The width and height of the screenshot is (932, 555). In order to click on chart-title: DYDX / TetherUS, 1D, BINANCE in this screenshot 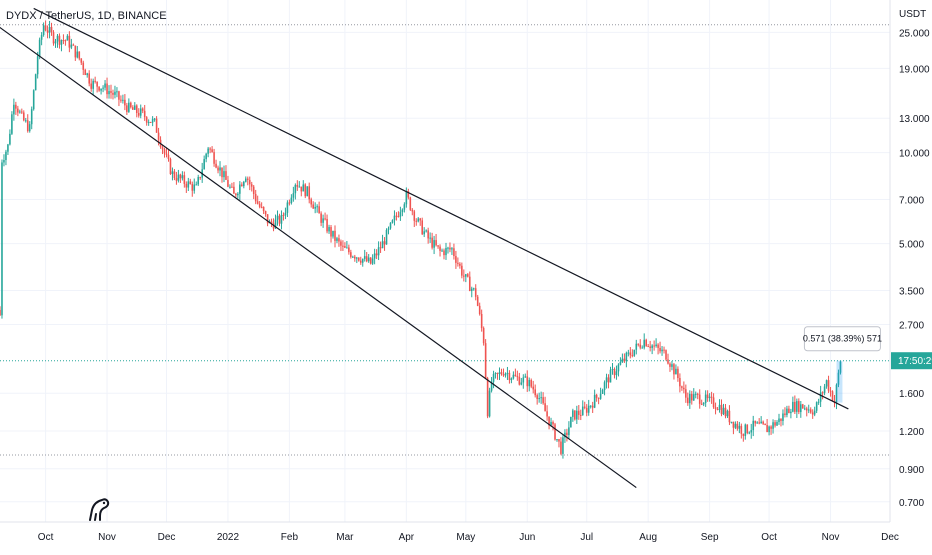, I will do `click(86, 16)`.